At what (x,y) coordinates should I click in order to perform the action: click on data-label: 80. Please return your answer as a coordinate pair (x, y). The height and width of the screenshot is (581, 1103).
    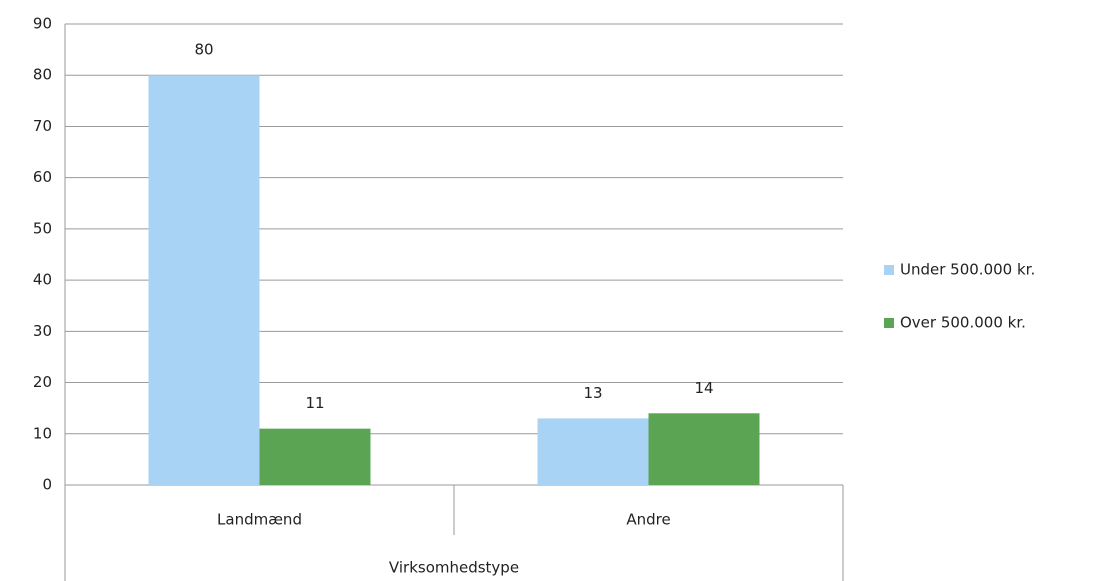
    Looking at the image, I should click on (203, 50).